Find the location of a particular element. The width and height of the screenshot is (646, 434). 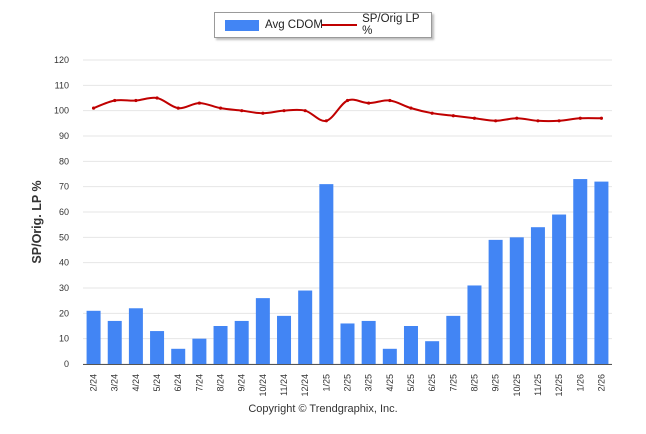

x-tick-label: 12/25 is located at coordinates (559, 385).